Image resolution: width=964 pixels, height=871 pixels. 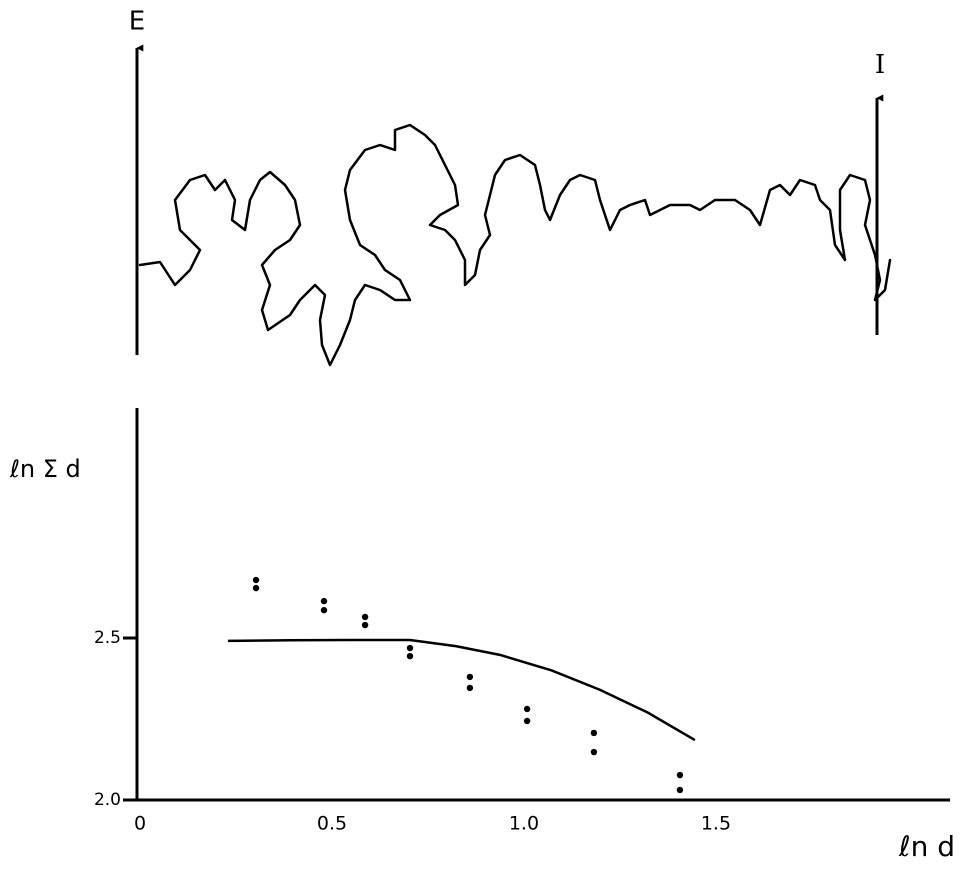 What do you see at coordinates (926, 846) in the screenshot?
I see `x-axis-label: ℓn d` at bounding box center [926, 846].